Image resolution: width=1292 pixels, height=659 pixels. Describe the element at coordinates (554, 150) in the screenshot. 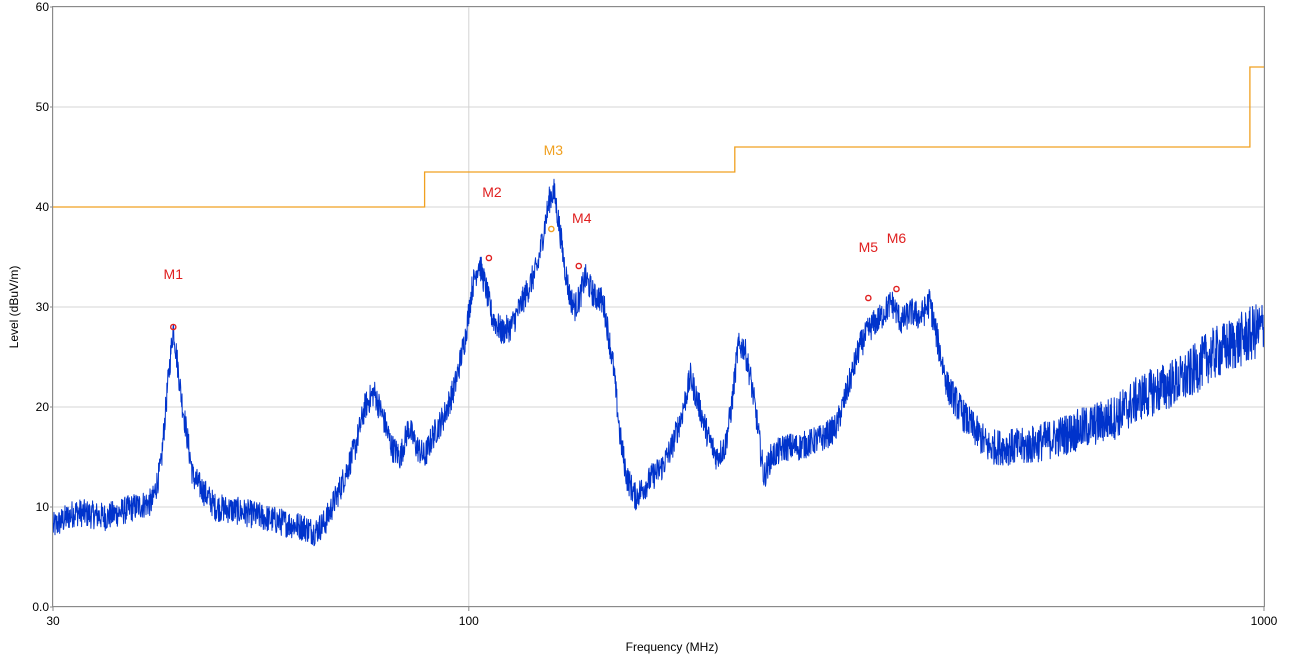

I see `marker-label-m3: M3` at that location.